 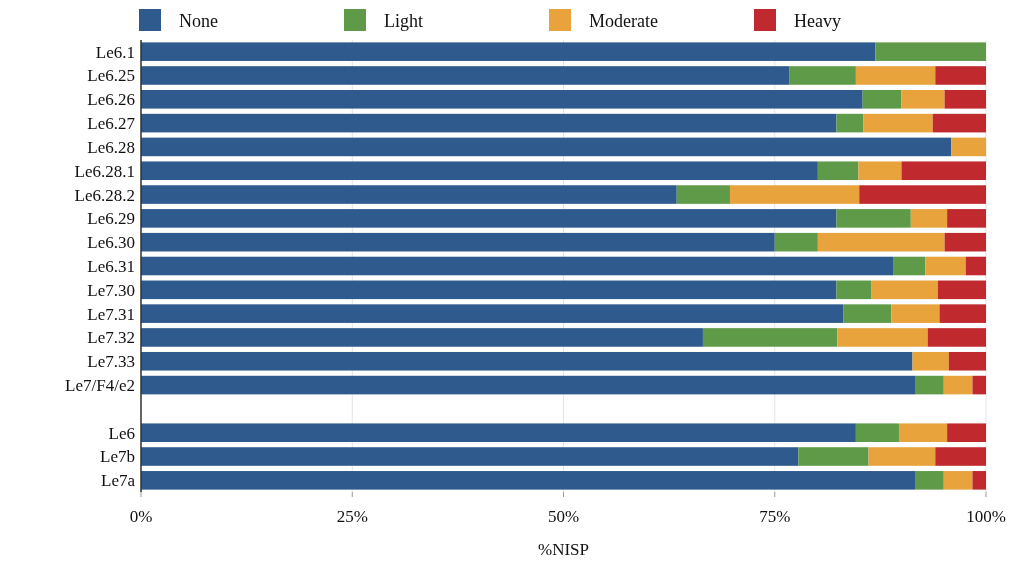 What do you see at coordinates (104, 171) in the screenshot?
I see `y-tick-label: Le6.28.1` at bounding box center [104, 171].